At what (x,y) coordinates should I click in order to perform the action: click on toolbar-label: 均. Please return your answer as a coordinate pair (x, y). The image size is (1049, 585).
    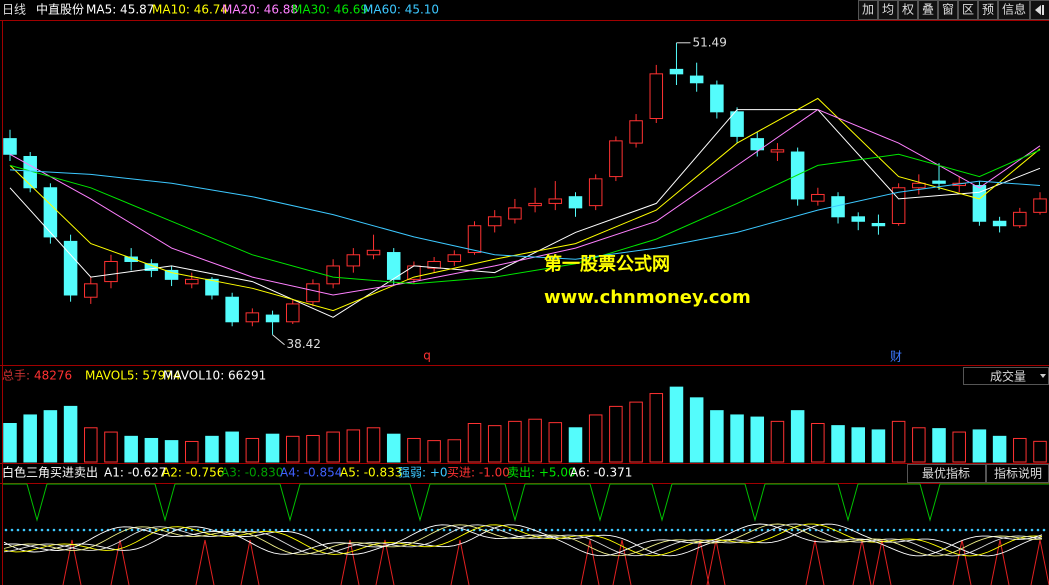
    Looking at the image, I should click on (888, 10).